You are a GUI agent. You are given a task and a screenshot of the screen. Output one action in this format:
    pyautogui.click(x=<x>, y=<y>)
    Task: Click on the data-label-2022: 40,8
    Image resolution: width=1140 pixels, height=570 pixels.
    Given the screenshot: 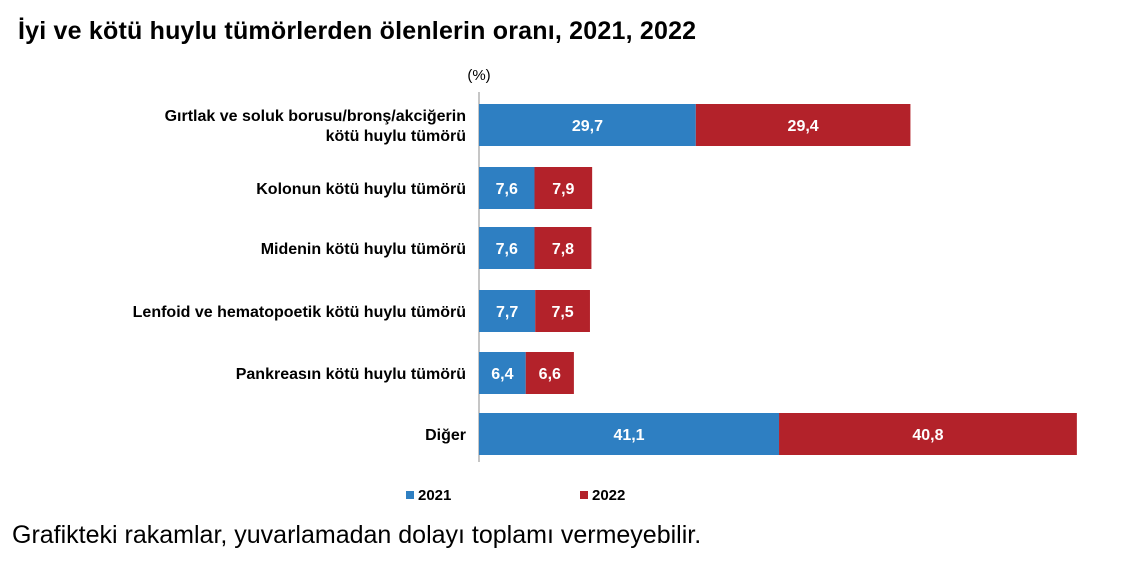 What is the action you would take?
    pyautogui.click(x=927, y=435)
    